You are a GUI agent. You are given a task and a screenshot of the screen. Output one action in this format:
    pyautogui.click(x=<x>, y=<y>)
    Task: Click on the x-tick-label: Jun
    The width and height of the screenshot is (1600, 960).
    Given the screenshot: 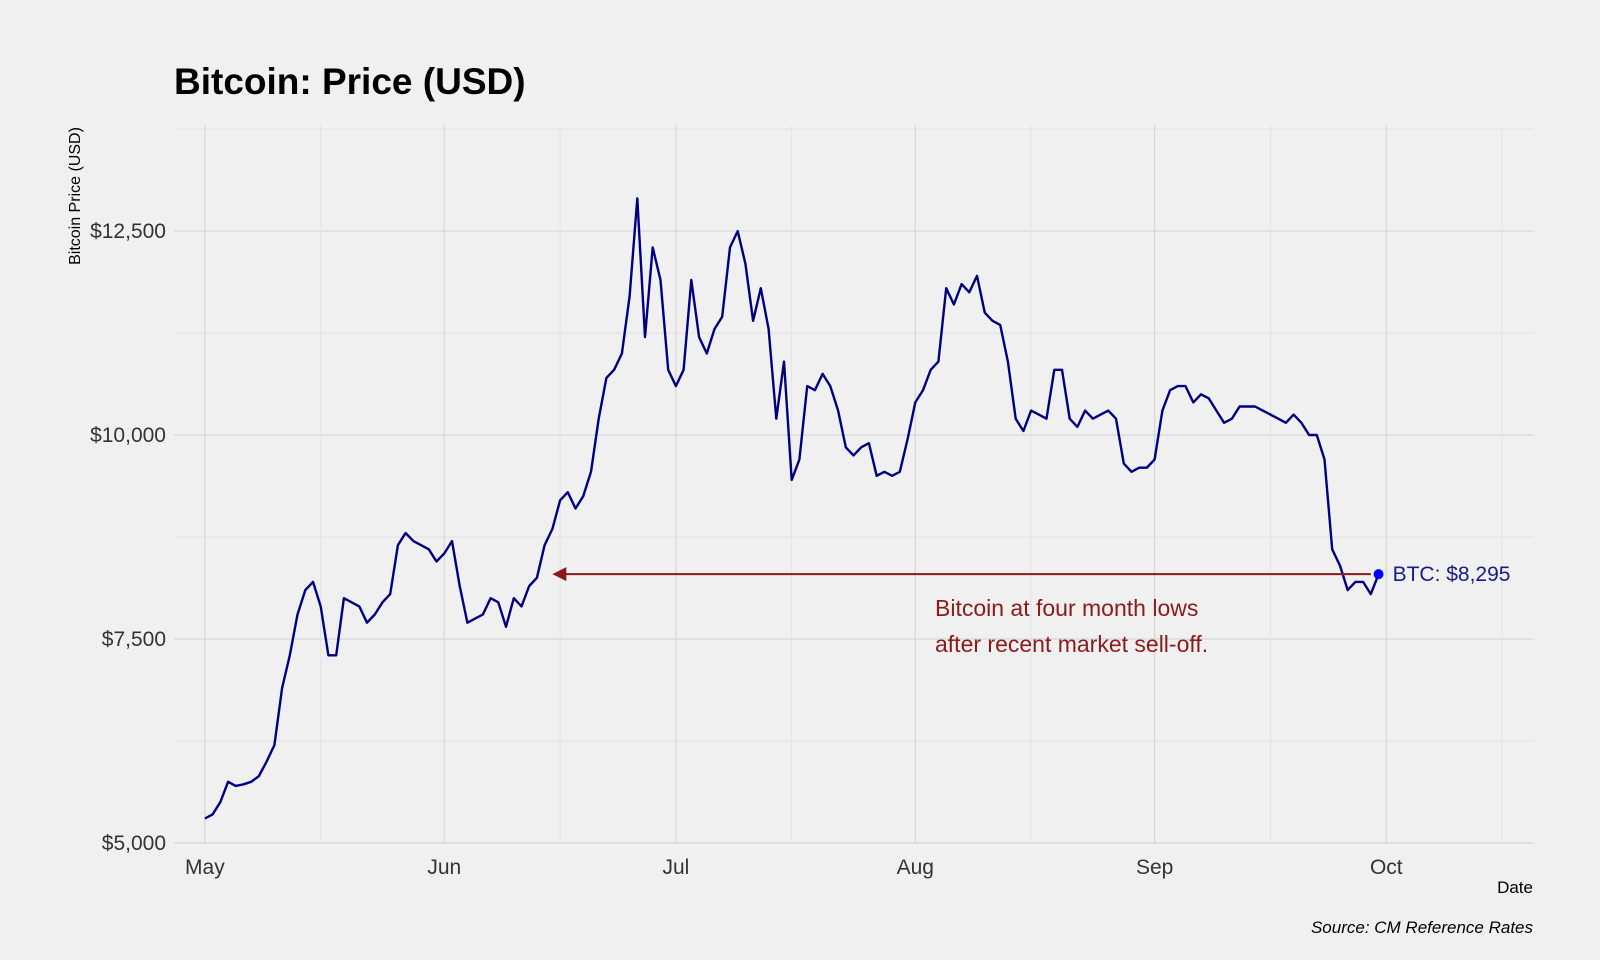 What is the action you would take?
    pyautogui.click(x=444, y=867)
    